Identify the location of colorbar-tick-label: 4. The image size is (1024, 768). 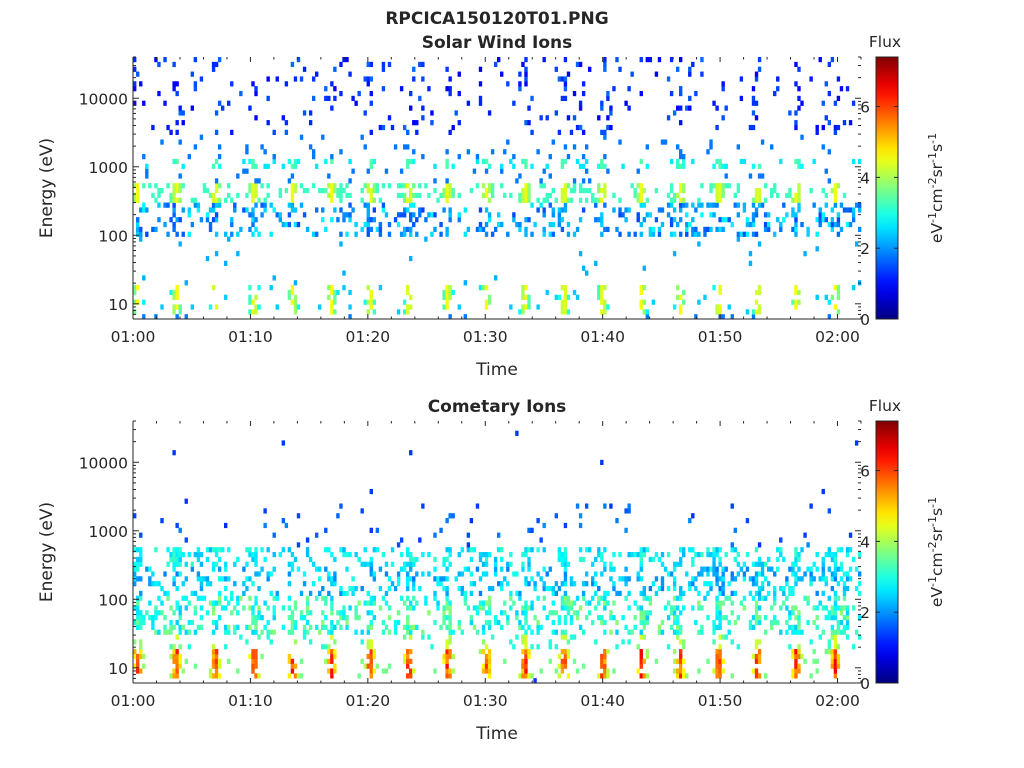
(865, 178).